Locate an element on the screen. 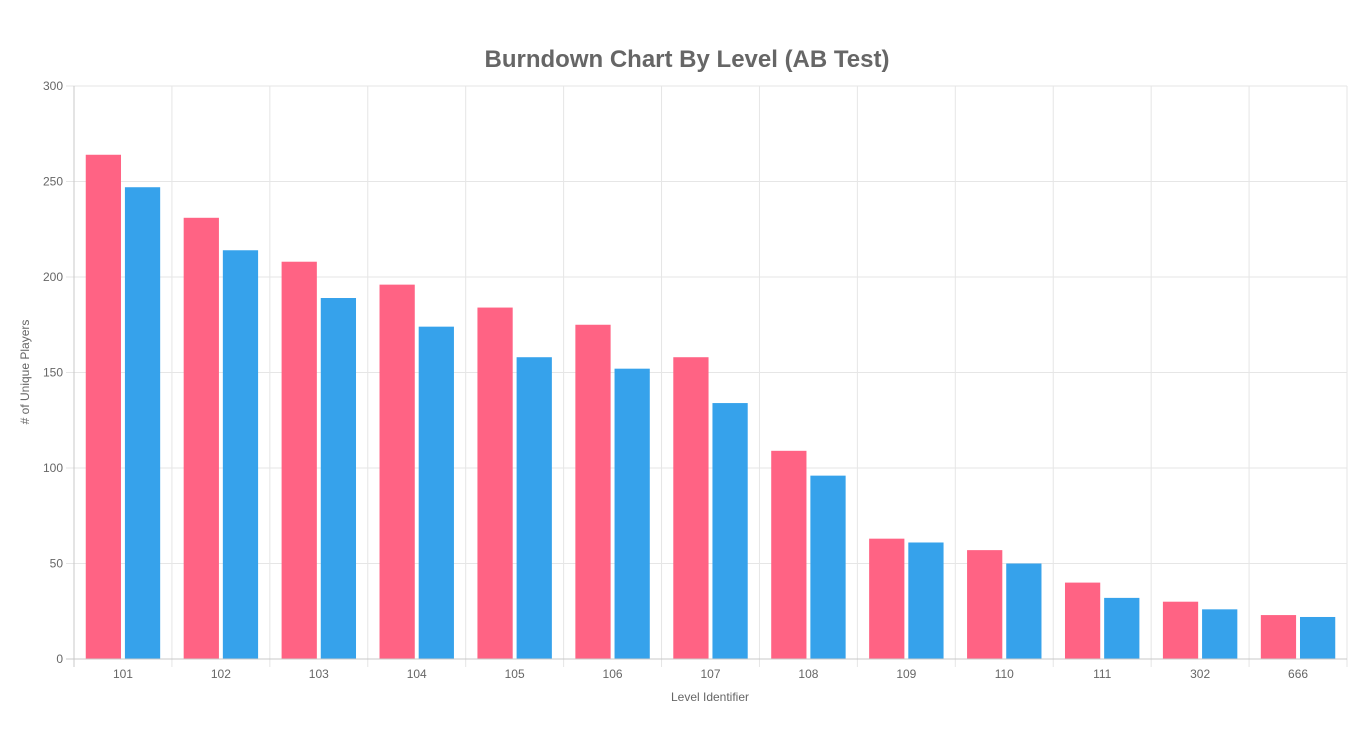 This screenshot has height=735, width=1368. x-tick-label: 105 is located at coordinates (515, 674).